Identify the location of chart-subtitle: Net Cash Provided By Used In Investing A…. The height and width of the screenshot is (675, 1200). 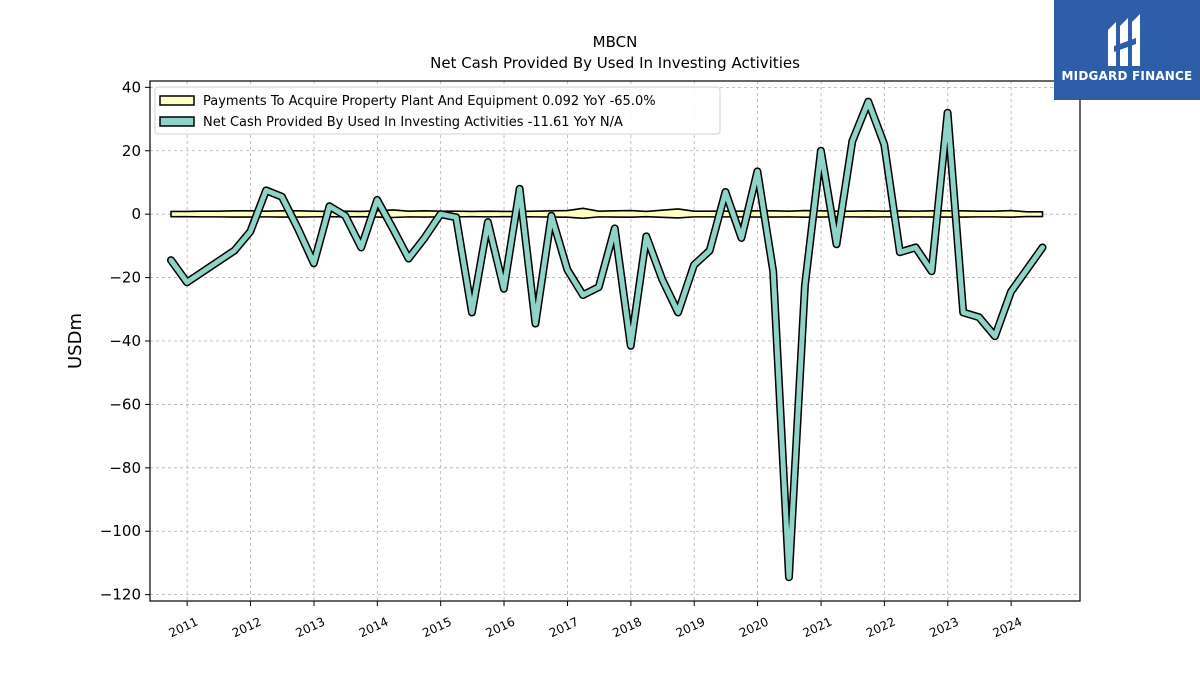
(615, 63).